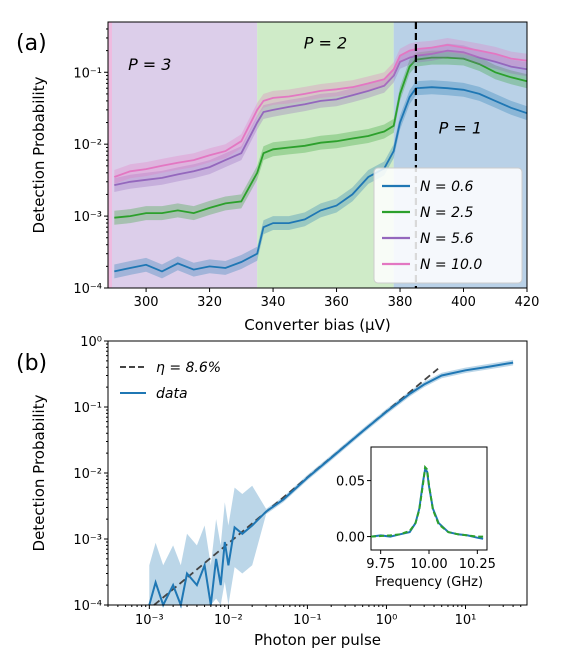  Describe the element at coordinates (380, 564) in the screenshot. I see `inset-xtick-label-9-75: 9.75` at that location.